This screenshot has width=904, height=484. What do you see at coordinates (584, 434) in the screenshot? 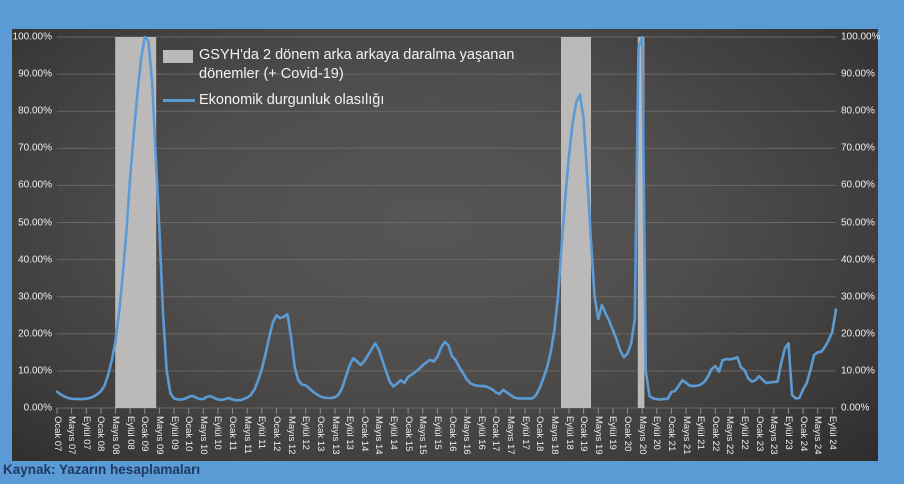
I see `x-axis-label: Ocak 19` at bounding box center [584, 434].